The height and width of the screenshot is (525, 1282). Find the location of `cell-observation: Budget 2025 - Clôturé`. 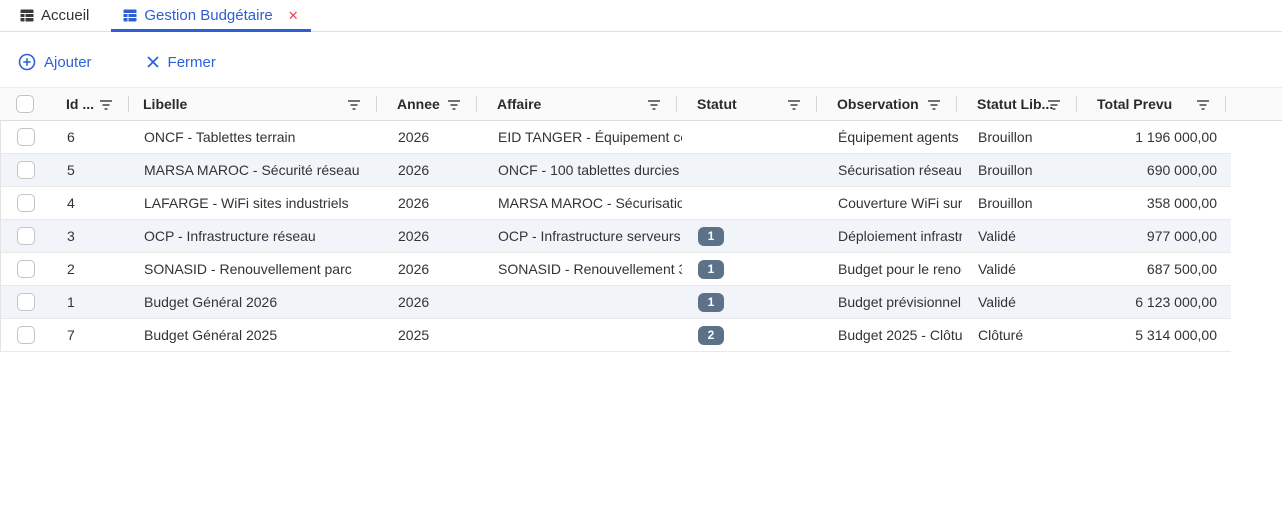

cell-observation: Budget 2025 - Clôturé is located at coordinates (900, 335).